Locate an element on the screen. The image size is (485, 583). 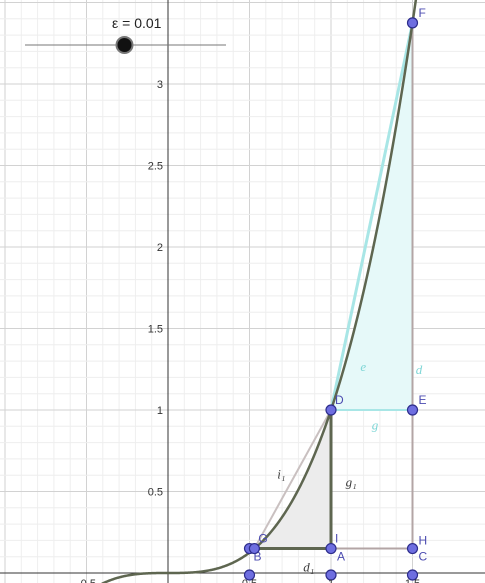
point-label-H: H is located at coordinates (423, 541).